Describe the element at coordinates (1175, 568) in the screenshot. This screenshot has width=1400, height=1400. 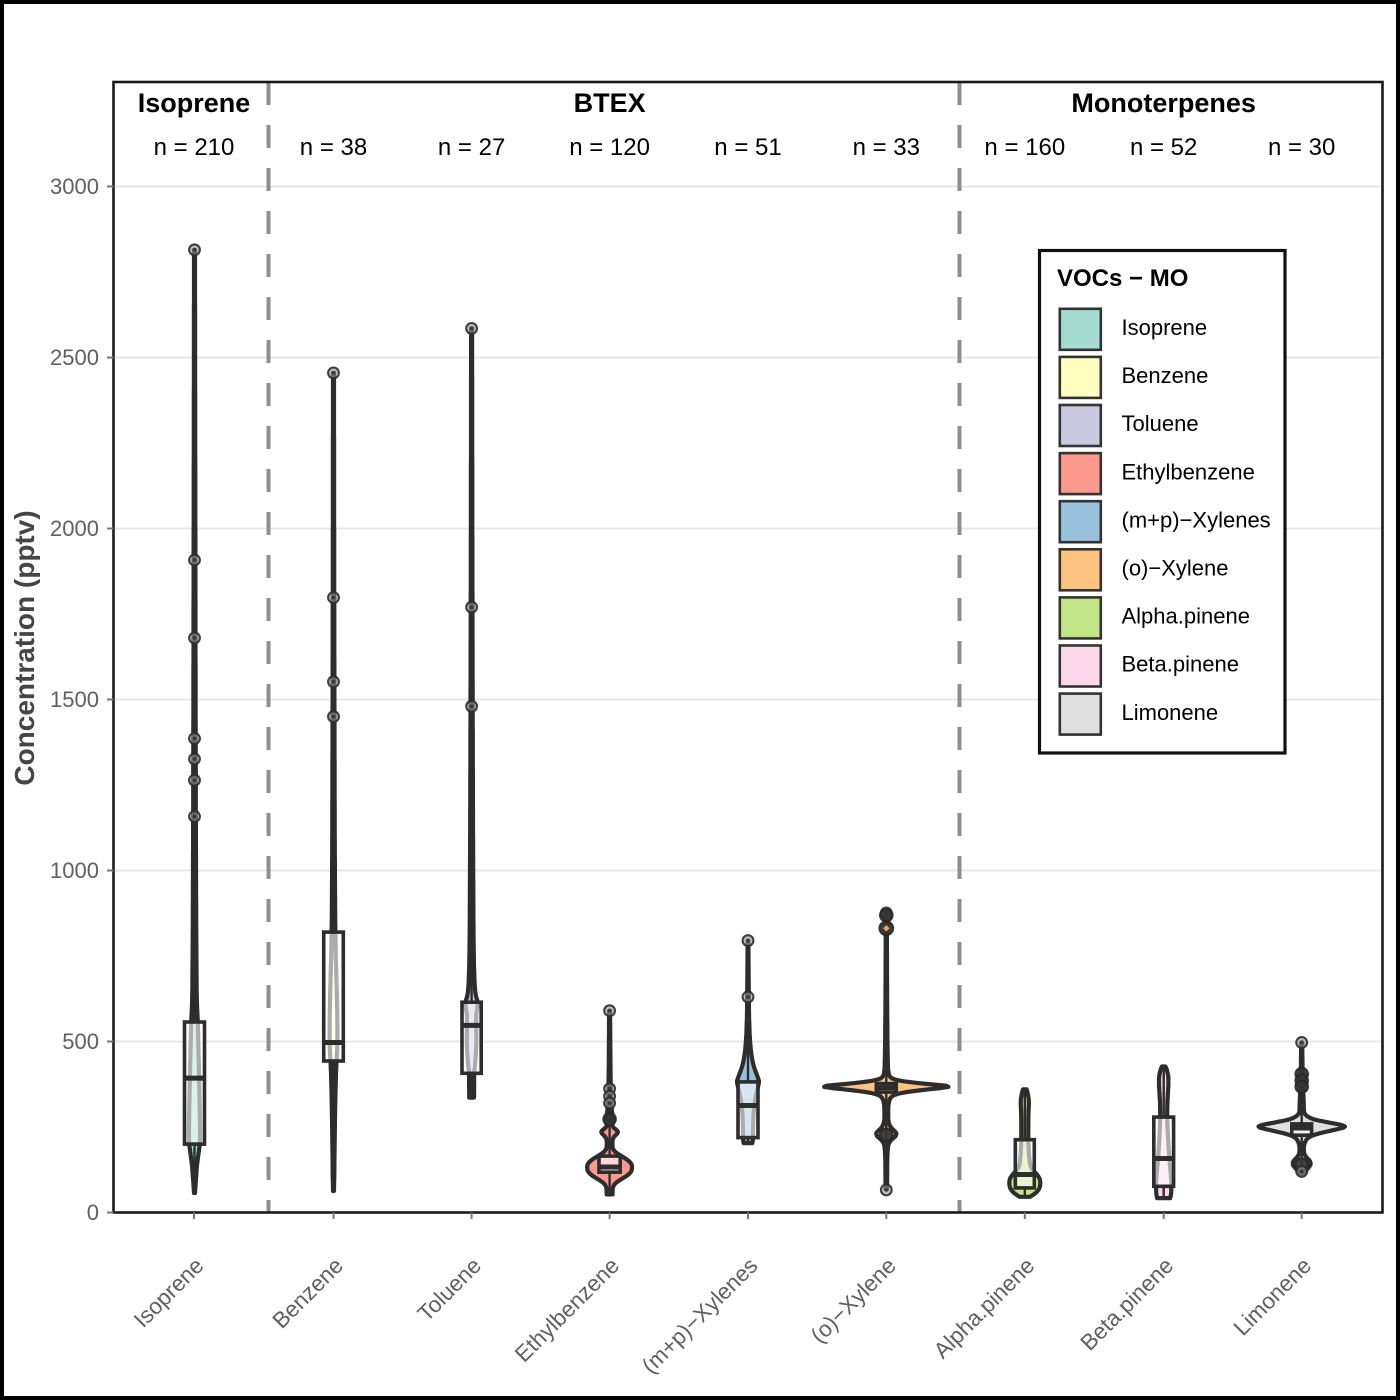
I see `svg-text: (o)−Xylene` at that location.